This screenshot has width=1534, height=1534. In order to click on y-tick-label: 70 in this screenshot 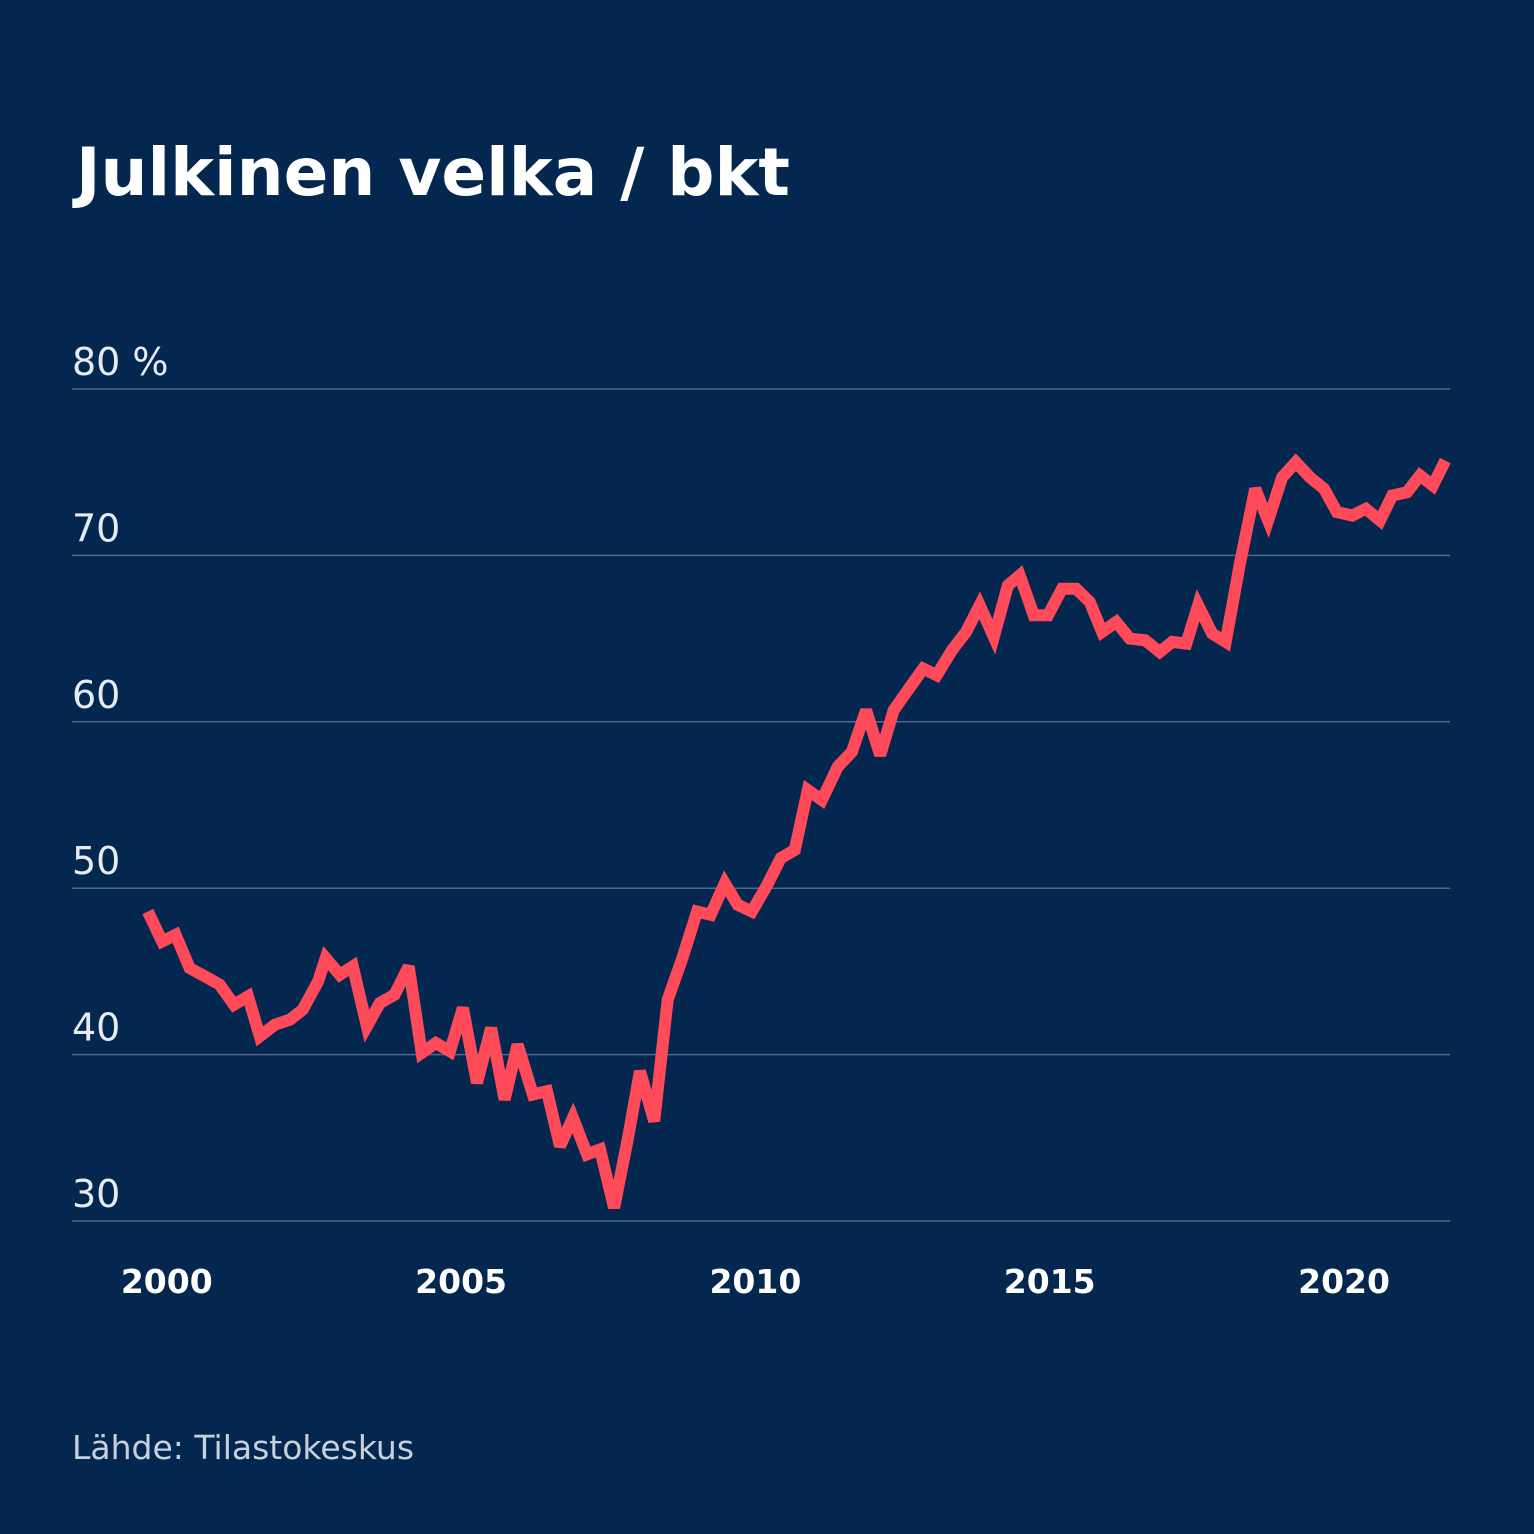, I will do `click(96, 528)`.